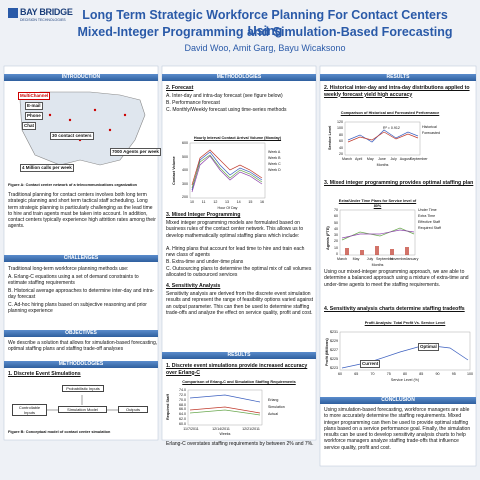  What do you see at coordinates (274, 170) in the screenshot?
I see `legend-item: Week D` at bounding box center [274, 170].